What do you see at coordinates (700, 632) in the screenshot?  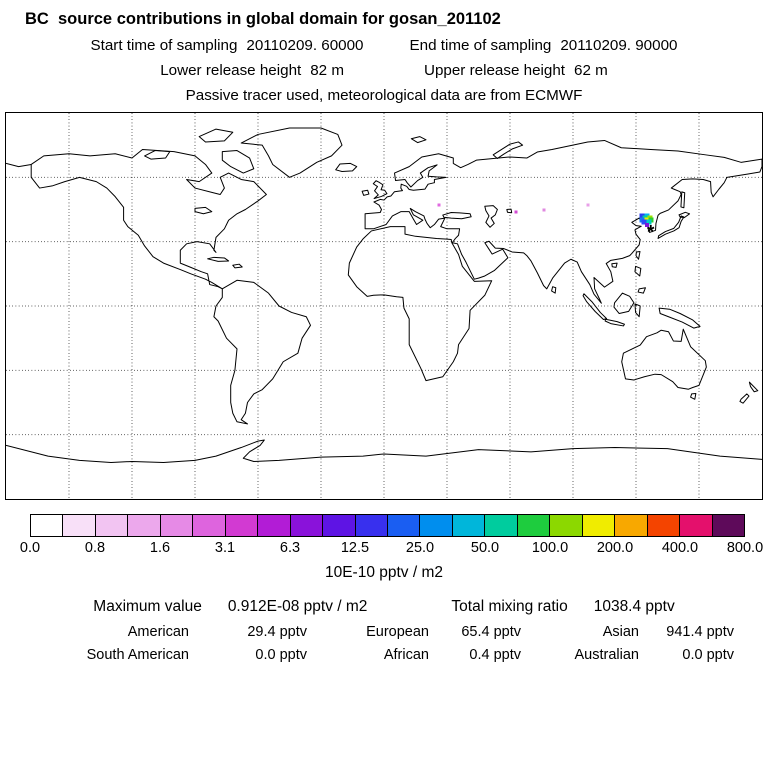 I see `region-value: 941.4 pptv` at bounding box center [700, 632].